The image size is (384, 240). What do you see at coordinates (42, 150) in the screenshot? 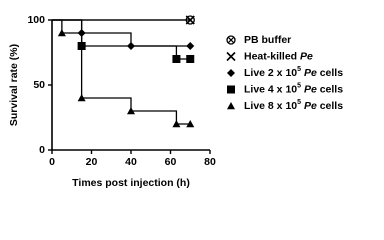
I see `y-tick-label: 0` at bounding box center [42, 150].